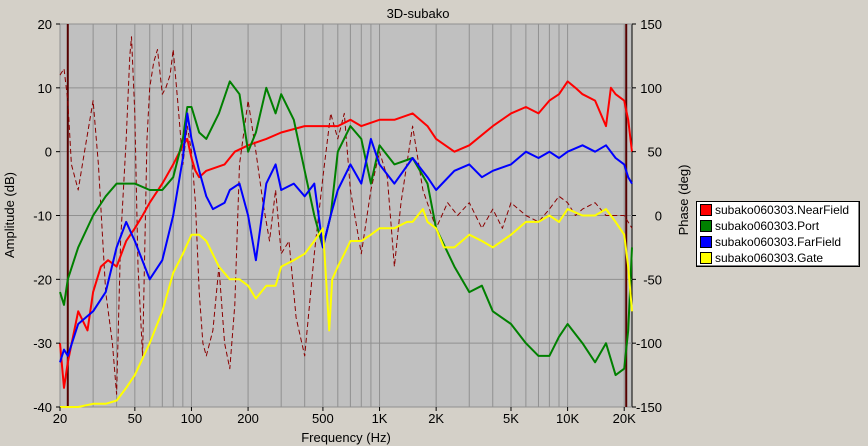 The height and width of the screenshot is (446, 868). I want to click on y-tick-label: -10, so click(42, 216).